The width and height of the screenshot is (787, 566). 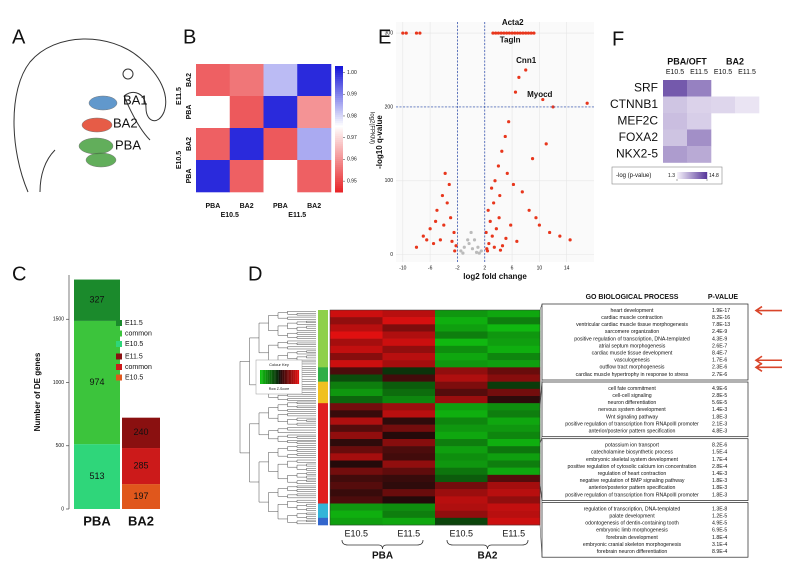 I want to click on col-group-label: E11.5, so click(x=297, y=215).